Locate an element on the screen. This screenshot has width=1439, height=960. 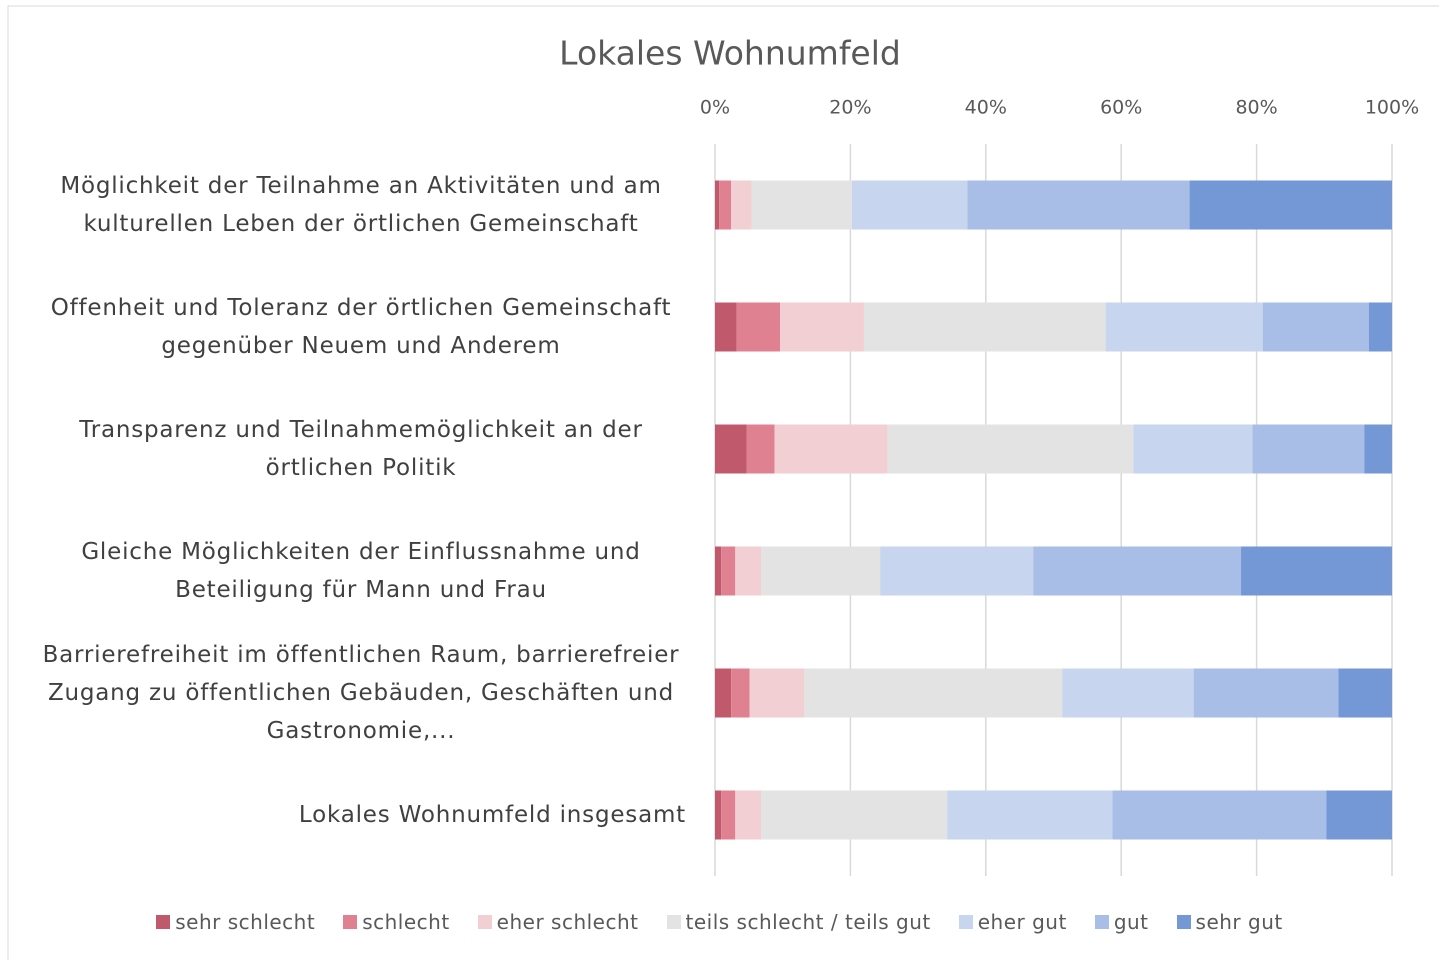
legend-item: sehr gut is located at coordinates (1229, 922).